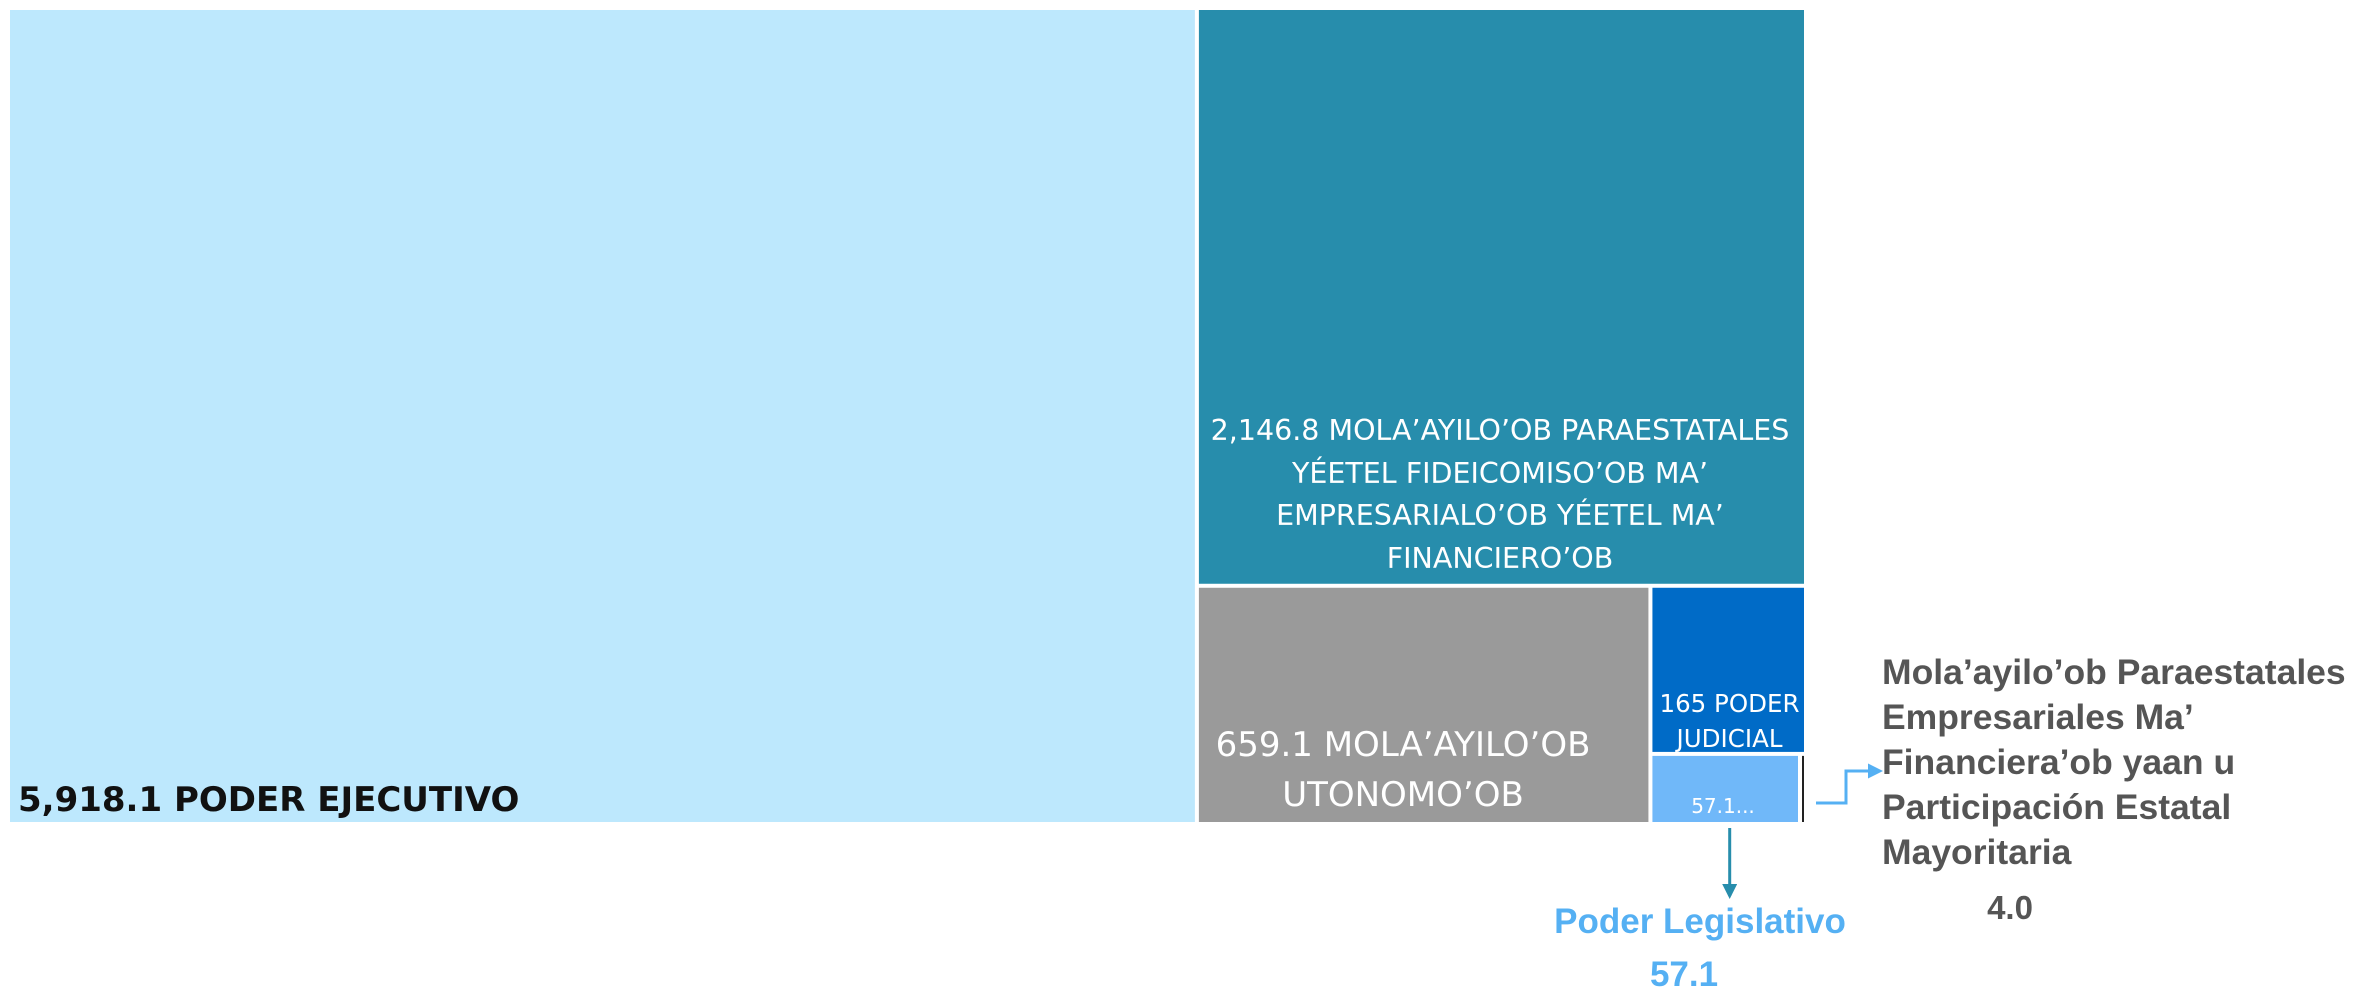 The width and height of the screenshot is (2374, 995). What do you see at coordinates (1725, 788) in the screenshot?
I see `tile-legislativo` at bounding box center [1725, 788].